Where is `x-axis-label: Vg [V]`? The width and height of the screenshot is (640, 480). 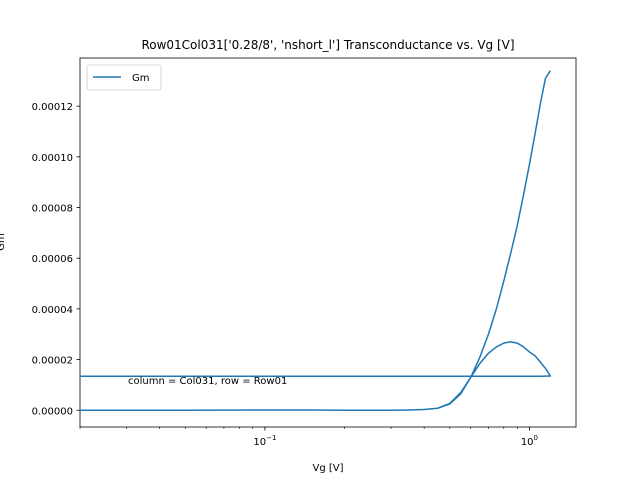
x-axis-label: Vg [V] is located at coordinates (327, 468).